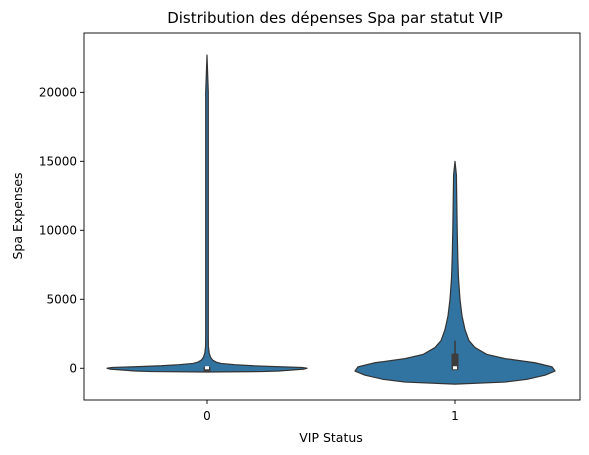 This screenshot has height=455, width=589. What do you see at coordinates (58, 230) in the screenshot?
I see `y-tick-label: 10000` at bounding box center [58, 230].